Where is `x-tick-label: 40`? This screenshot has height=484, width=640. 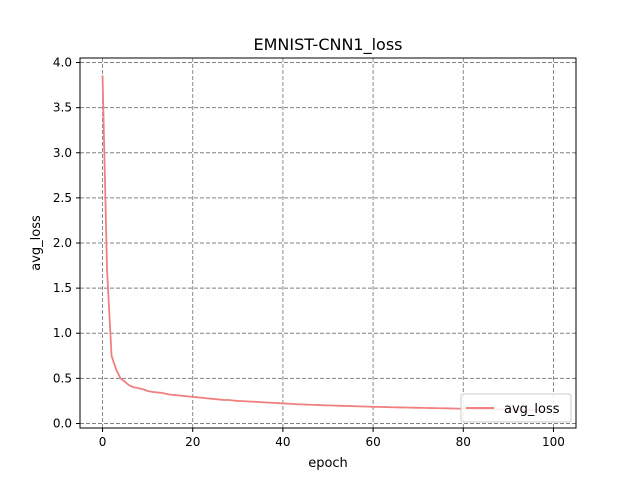
x-tick-label: 40 is located at coordinates (282, 442).